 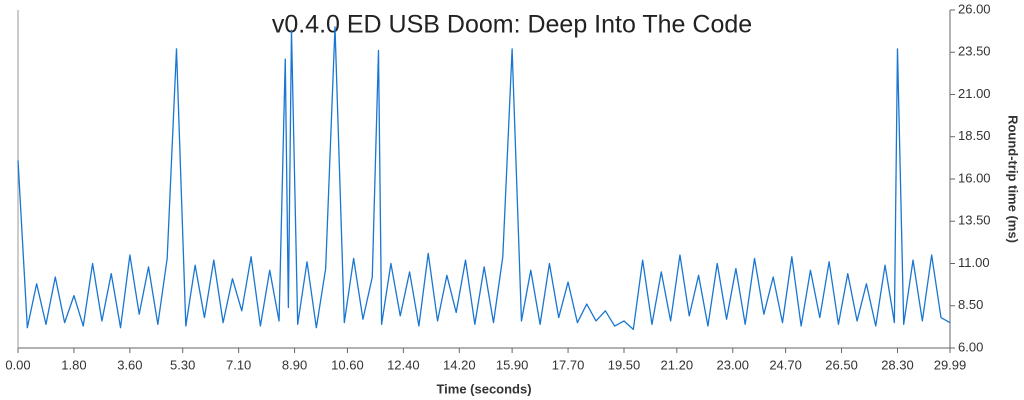 I want to click on x-tick-label: 8.90, so click(x=294, y=364).